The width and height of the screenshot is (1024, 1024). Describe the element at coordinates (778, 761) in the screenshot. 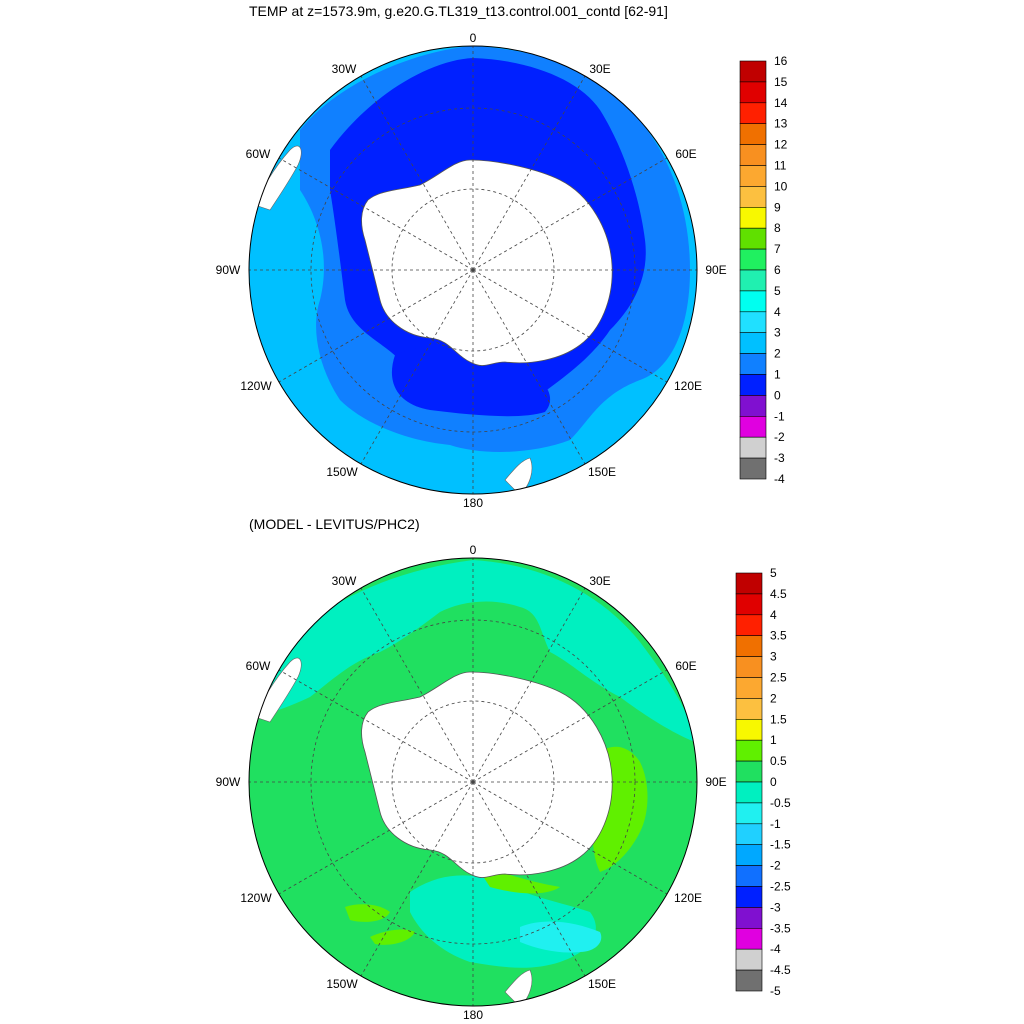

I see `colorbar-tick-label: 0.5` at that location.